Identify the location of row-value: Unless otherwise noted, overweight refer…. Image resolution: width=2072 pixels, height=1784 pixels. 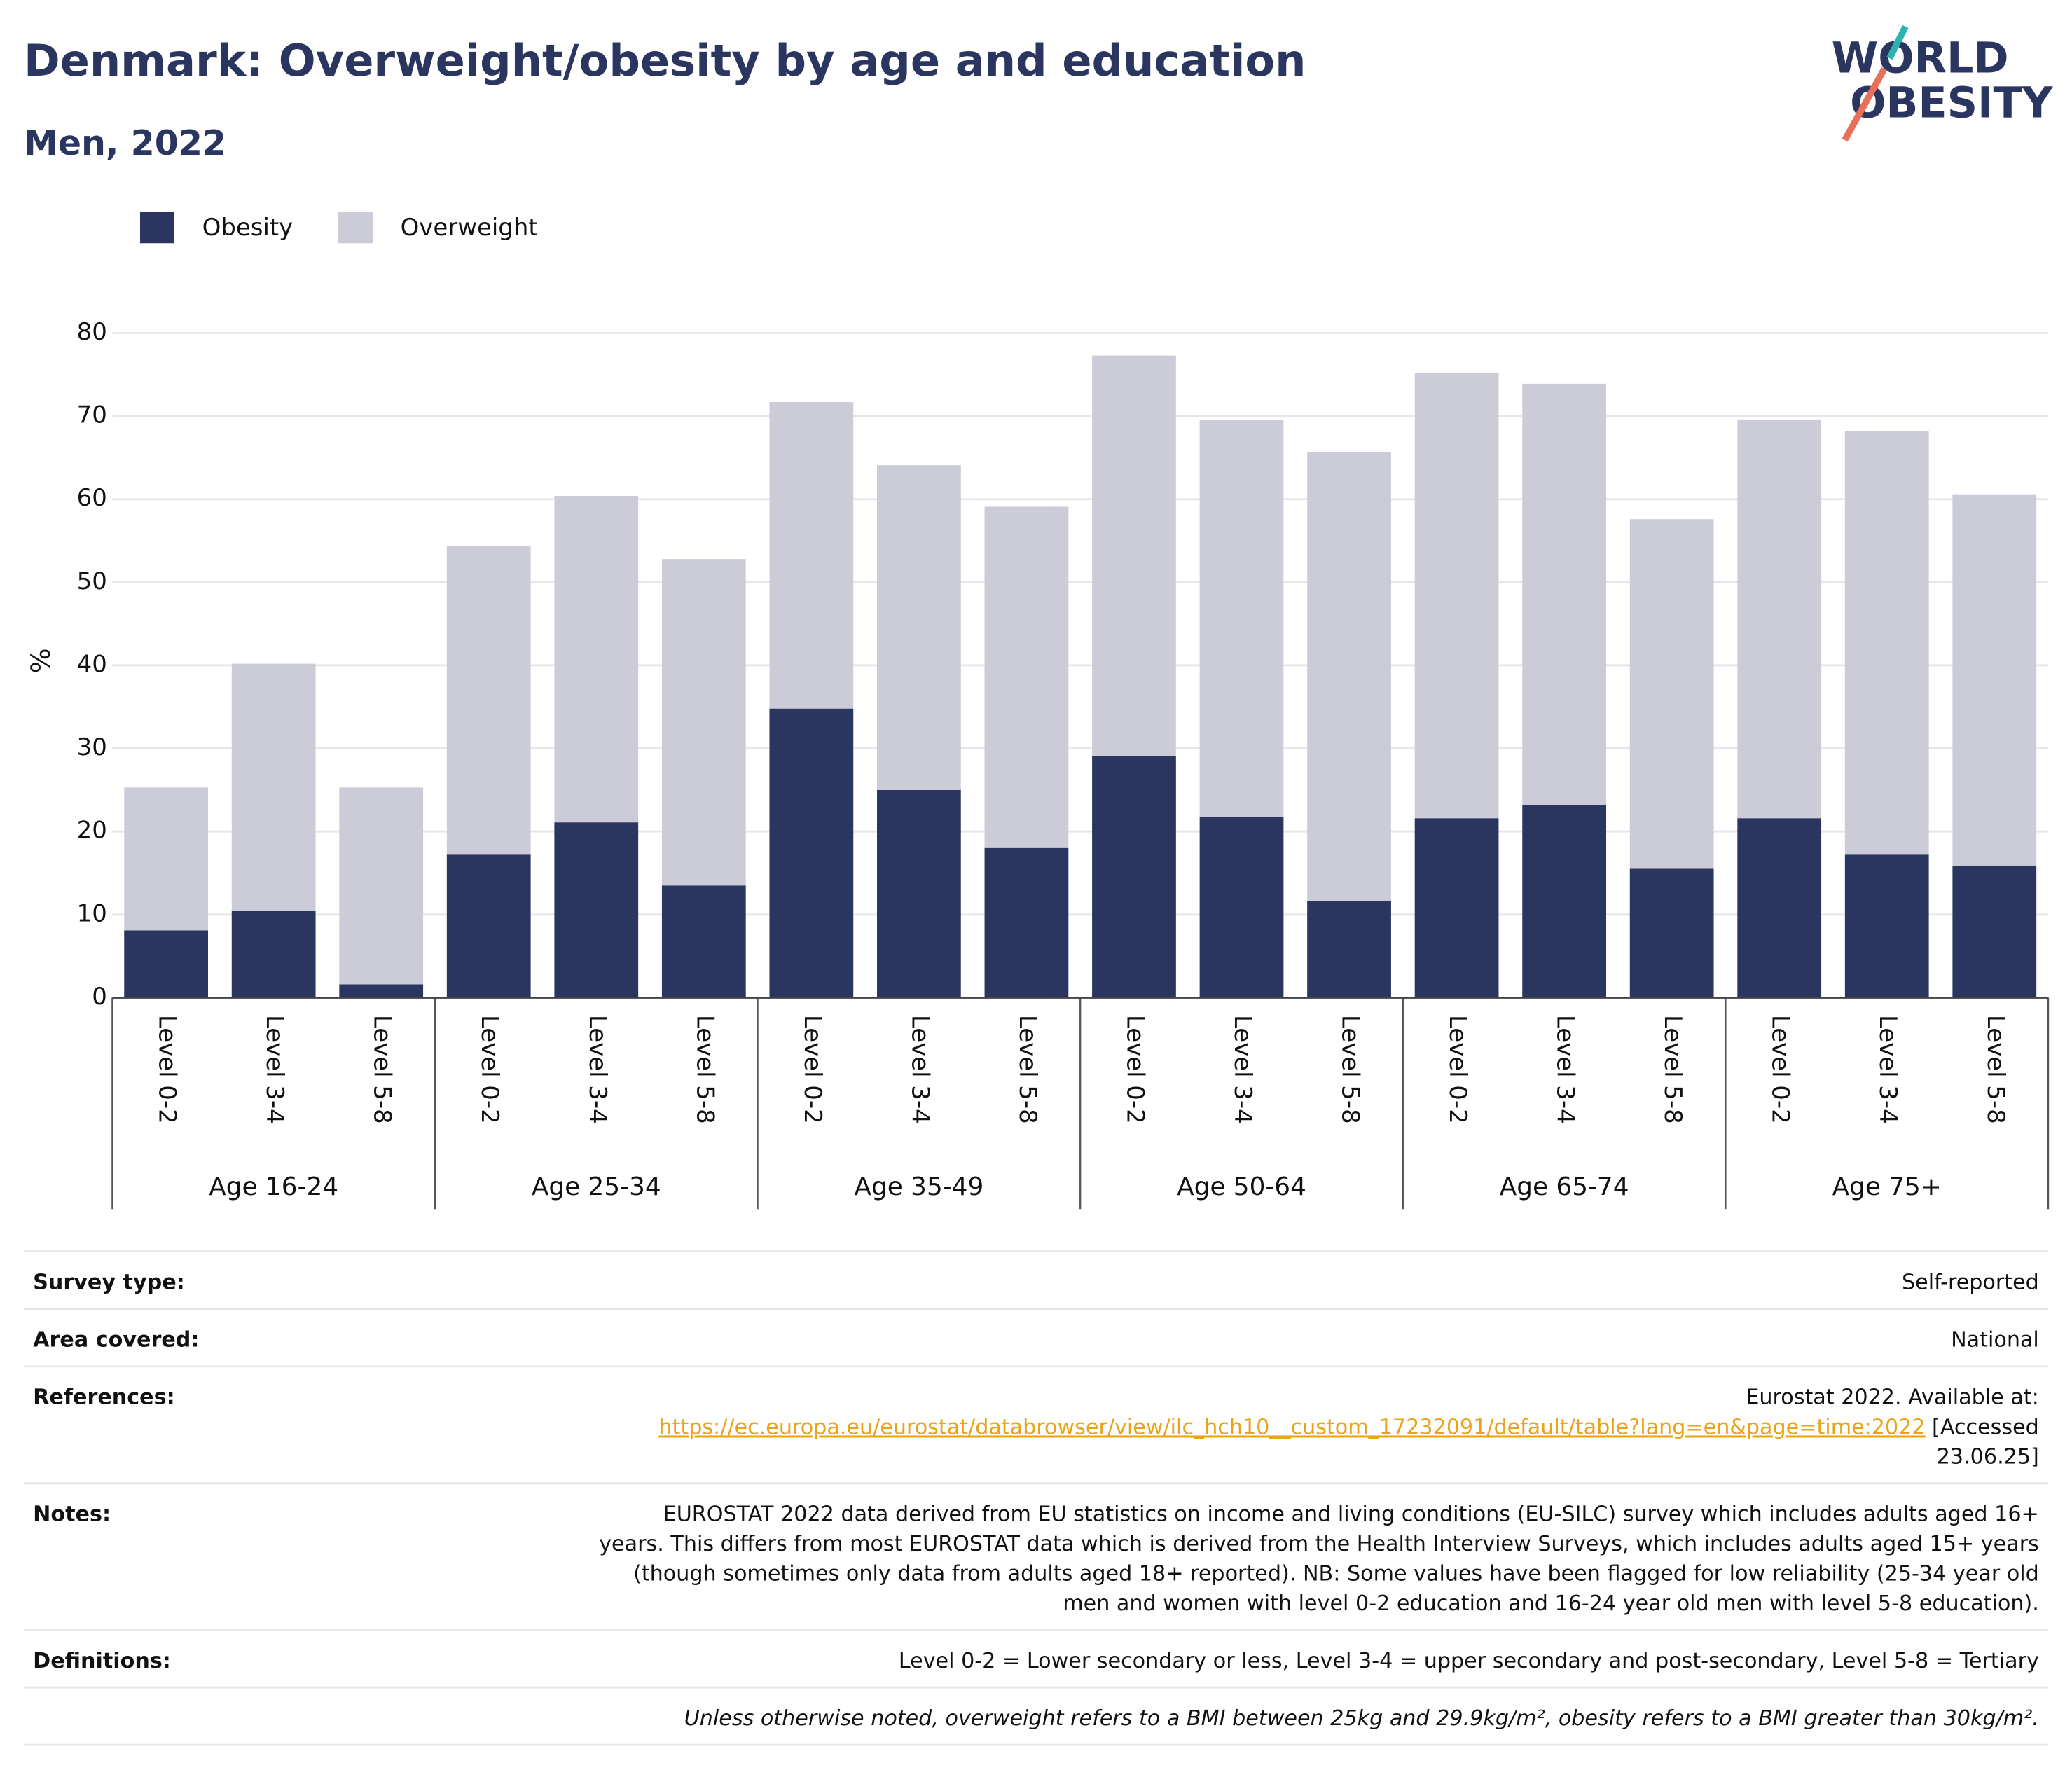
(1361, 1719).